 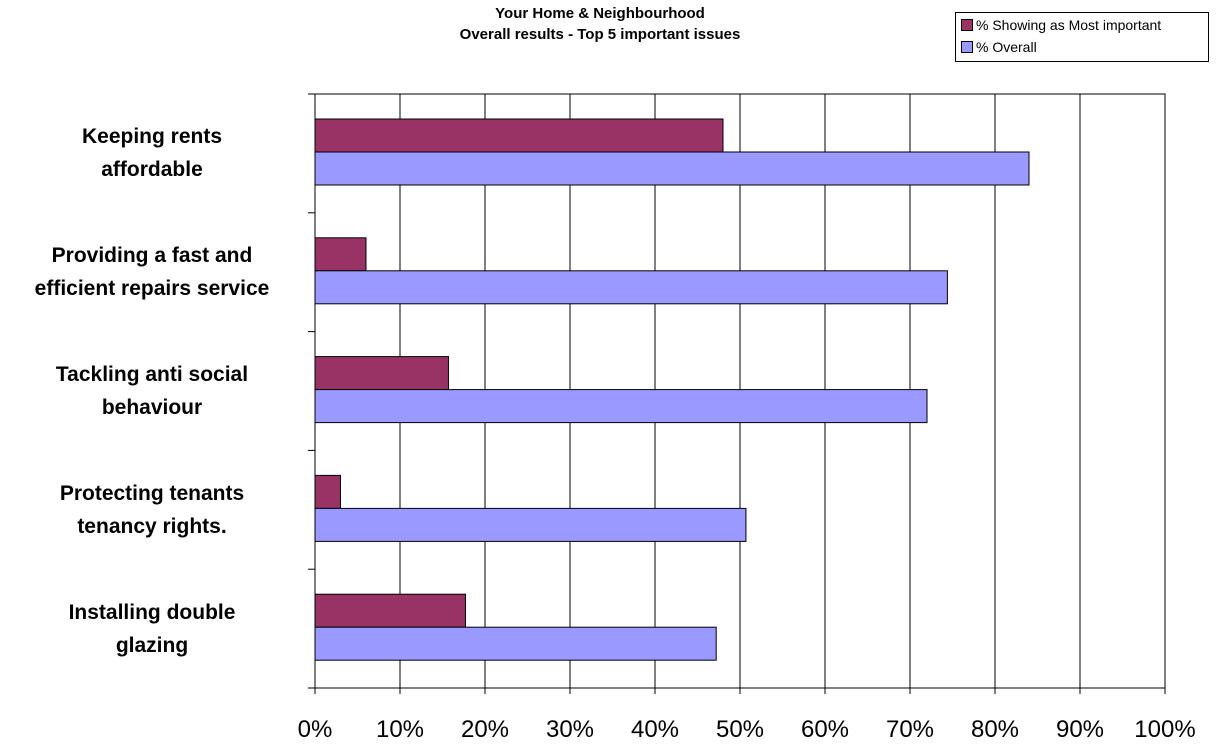 I want to click on x-tick-label: 80%, so click(x=995, y=729).